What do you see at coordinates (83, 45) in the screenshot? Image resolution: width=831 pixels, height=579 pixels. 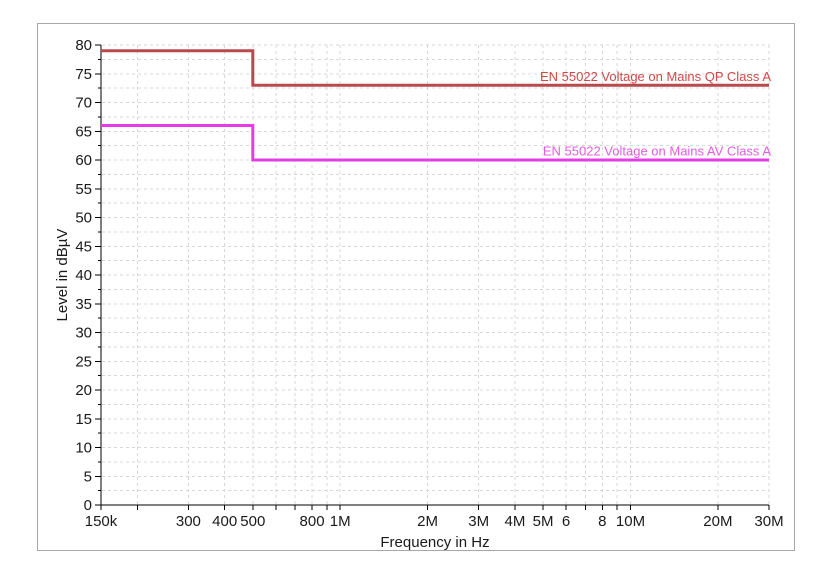 I see `y-tick-label: 80` at bounding box center [83, 45].